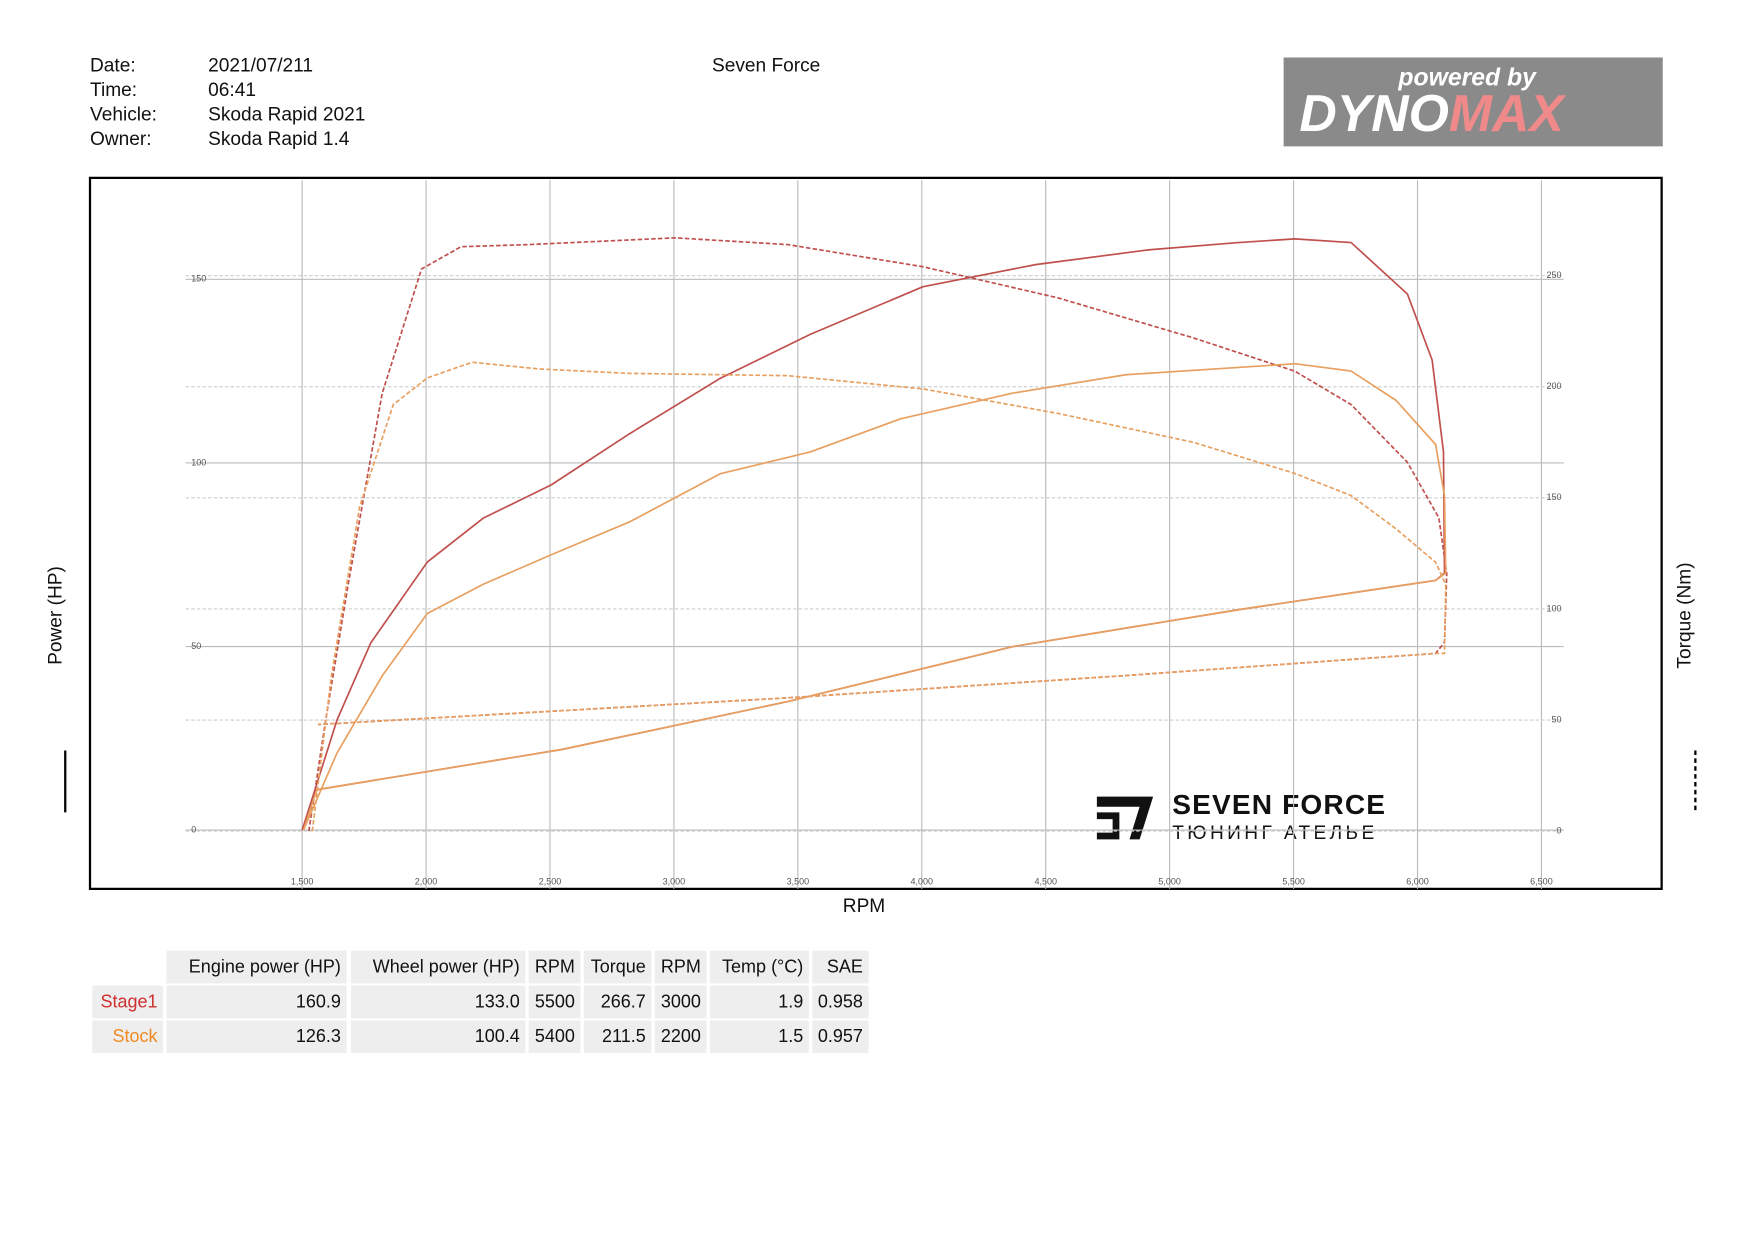 Image resolution: width=1755 pixels, height=1240 pixels. What do you see at coordinates (762, 966) in the screenshot?
I see `table-header: Temp (°C)` at bounding box center [762, 966].